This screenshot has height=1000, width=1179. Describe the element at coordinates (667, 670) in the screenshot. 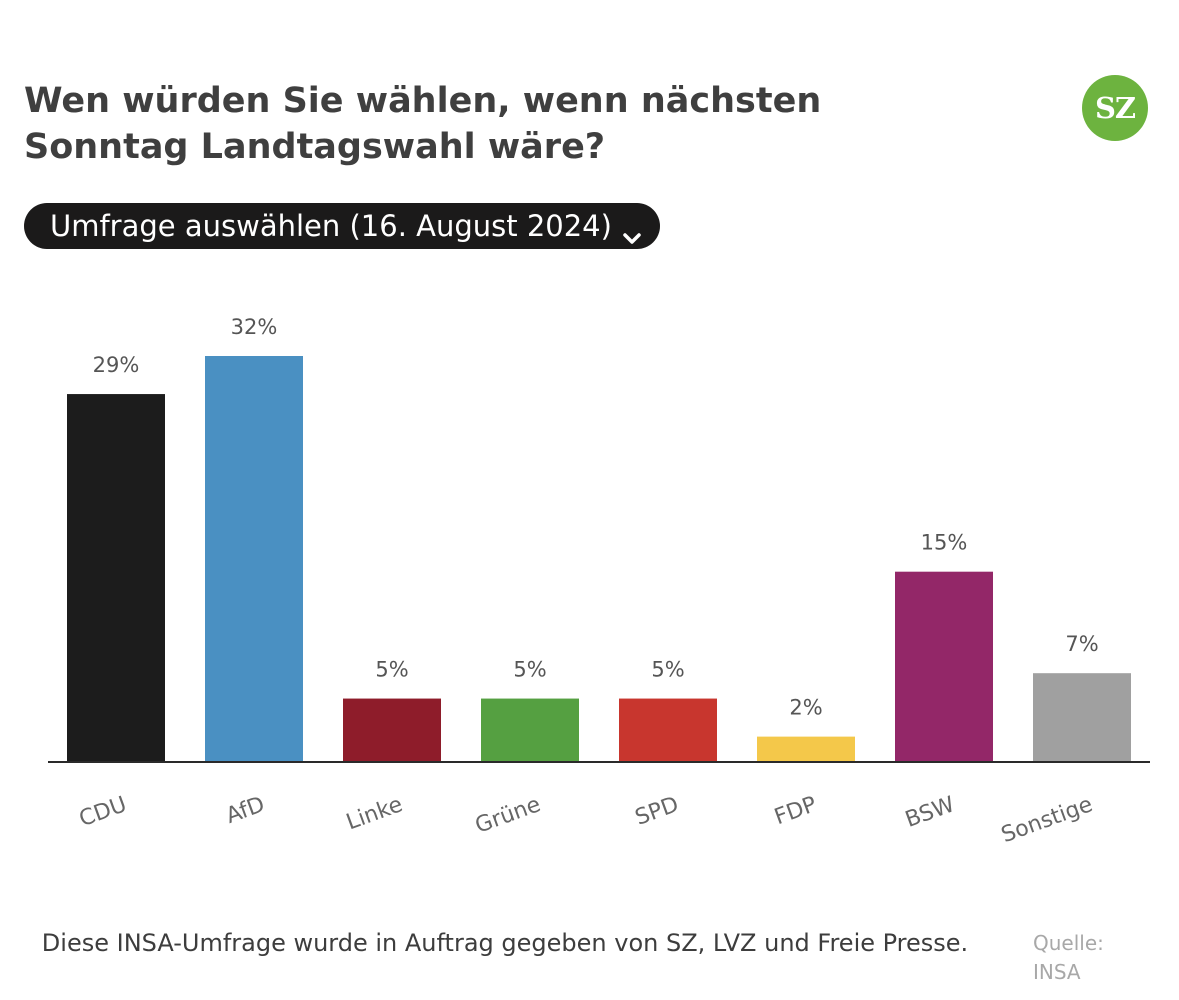

I see `value-label-spd: 5%` at that location.